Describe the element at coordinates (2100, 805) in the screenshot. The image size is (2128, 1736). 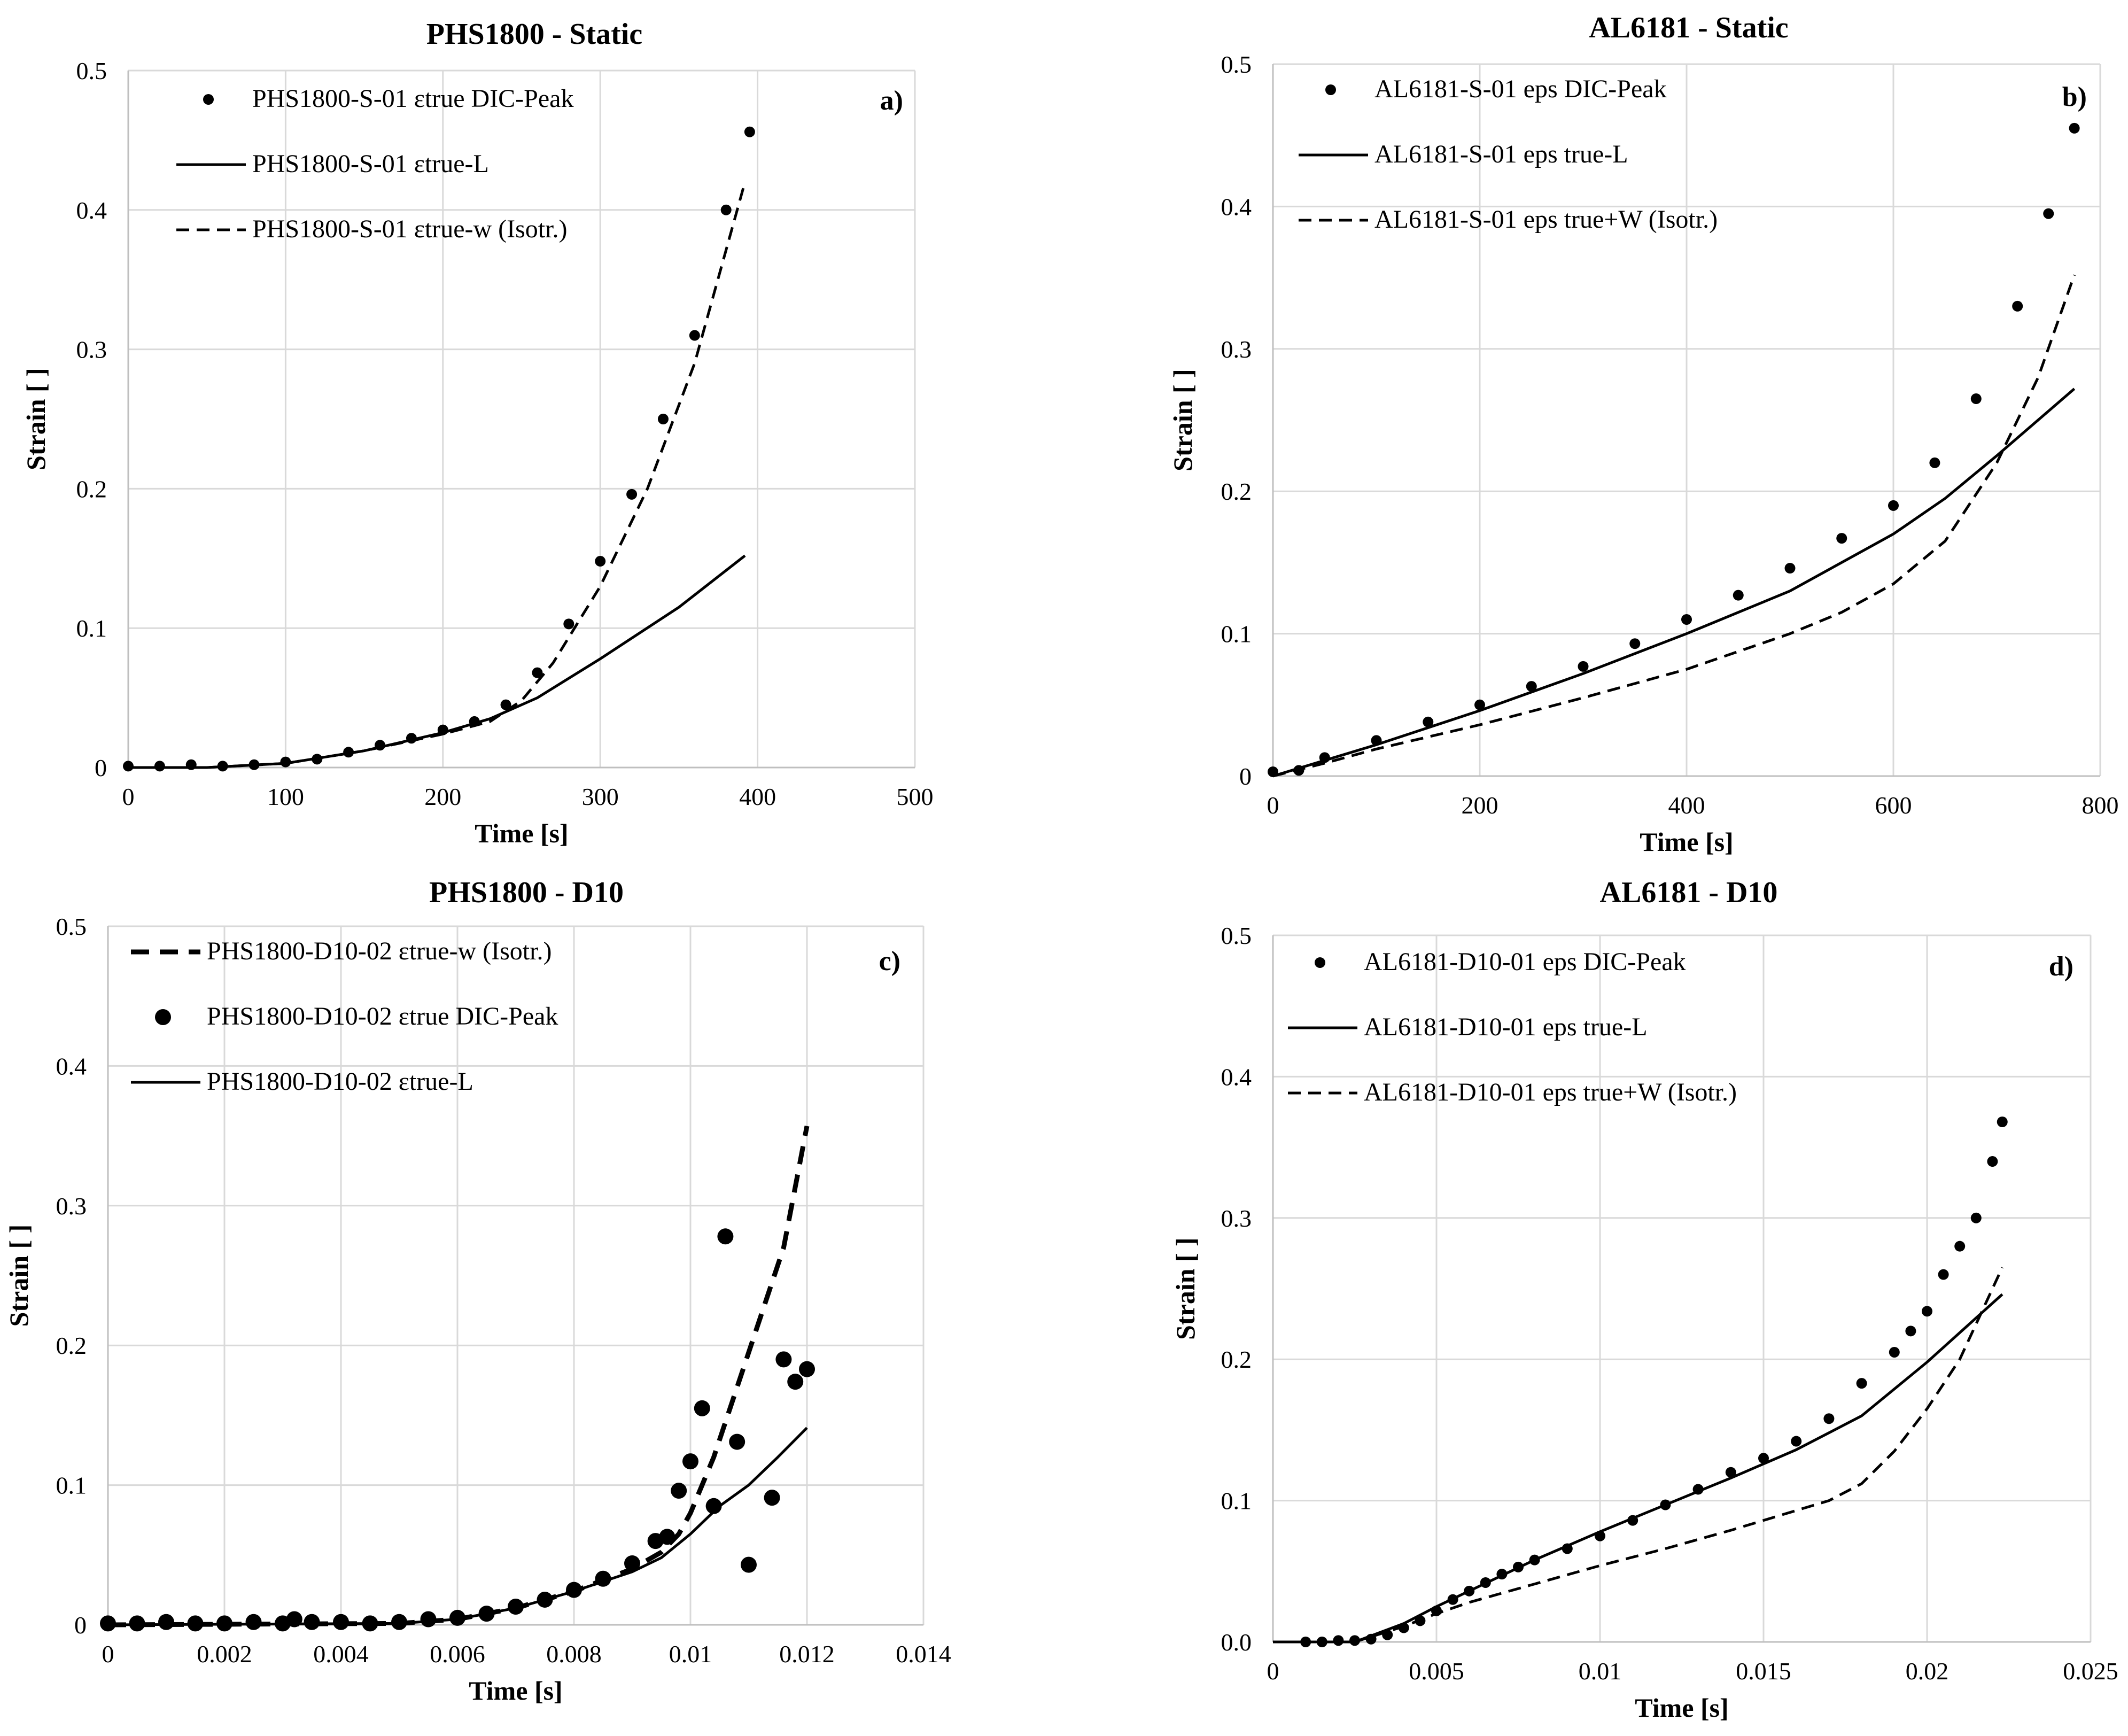
I see `x-tick-label: 800` at that location.